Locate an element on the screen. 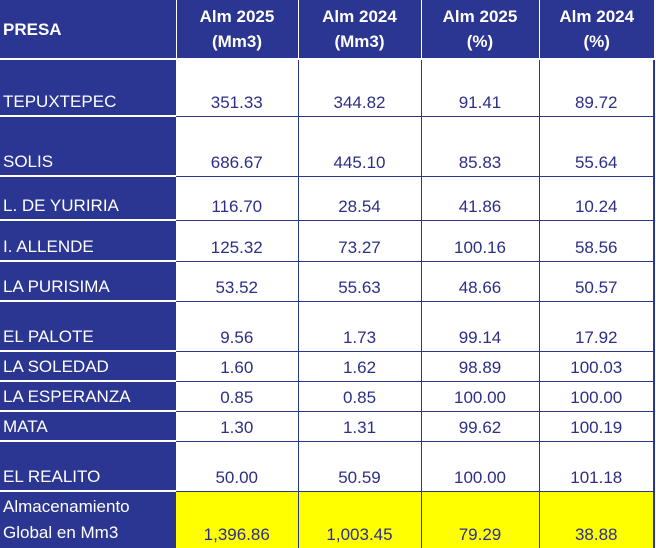 The width and height of the screenshot is (656, 548). alm-2024-pct: 58.56 is located at coordinates (597, 241).